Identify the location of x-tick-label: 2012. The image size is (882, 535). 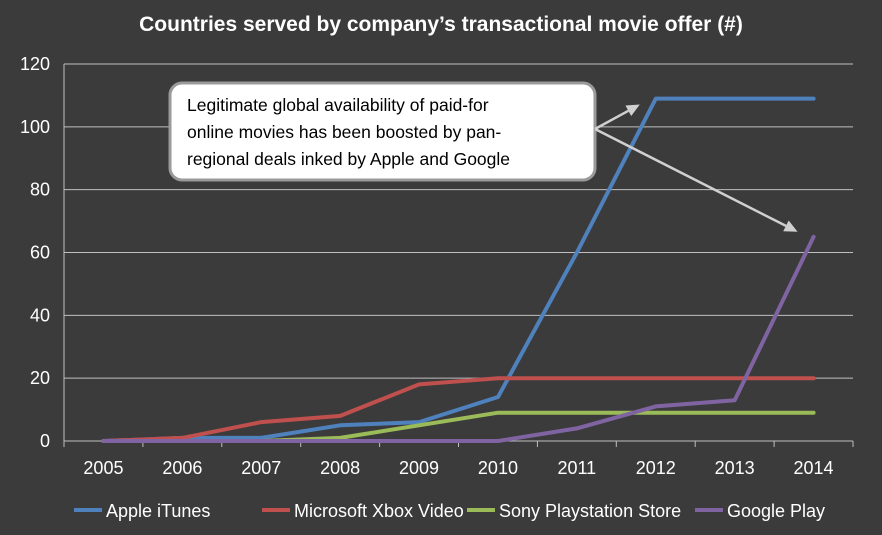
(656, 468).